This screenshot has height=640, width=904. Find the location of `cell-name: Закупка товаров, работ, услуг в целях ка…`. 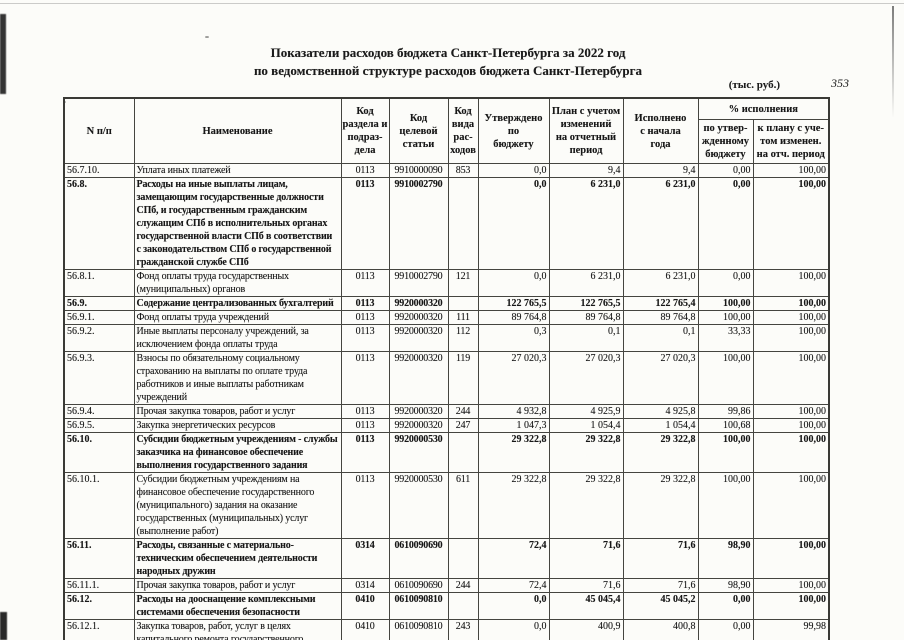

cell-name: Закупка товаров, работ, услуг в целях ка… is located at coordinates (237, 629).